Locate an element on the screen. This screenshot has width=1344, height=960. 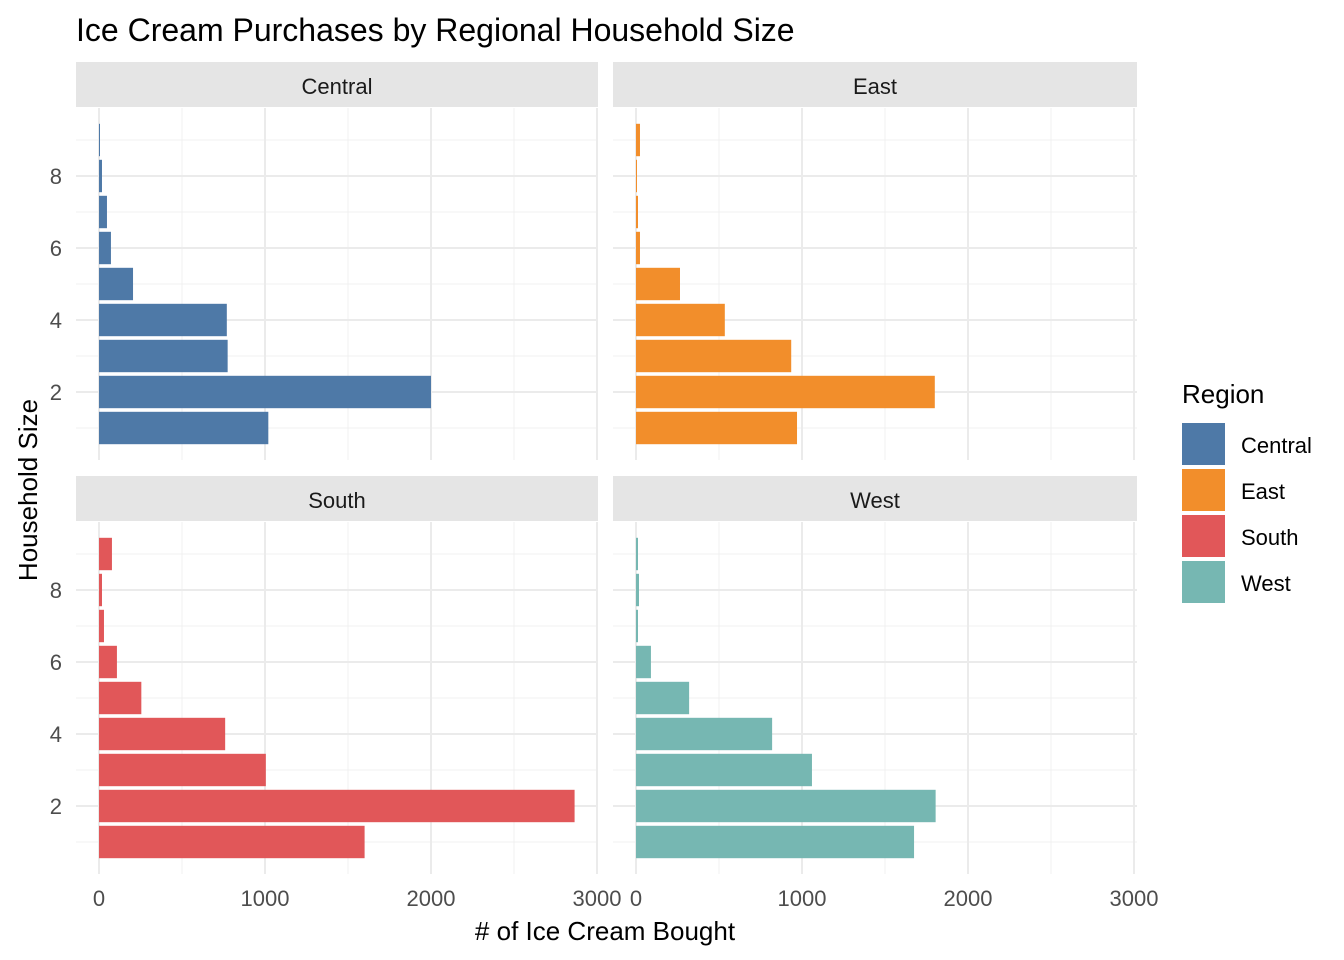
legend-label: South is located at coordinates (1270, 537).